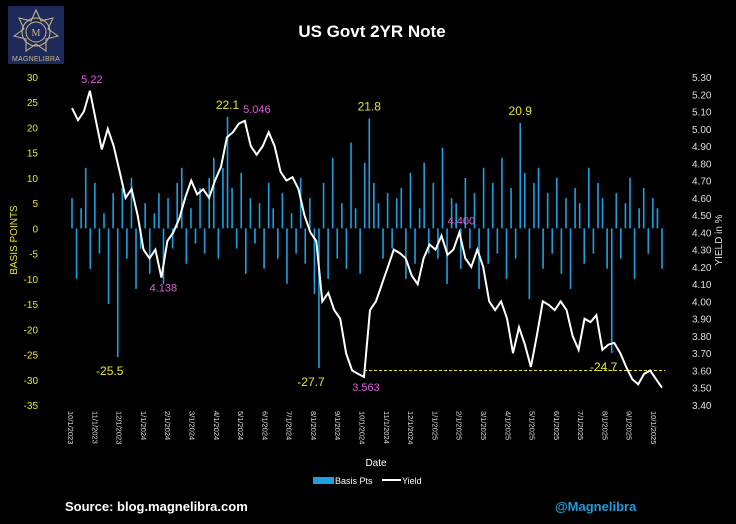  I want to click on x-tick-label: 11/1/2024, so click(386, 427).